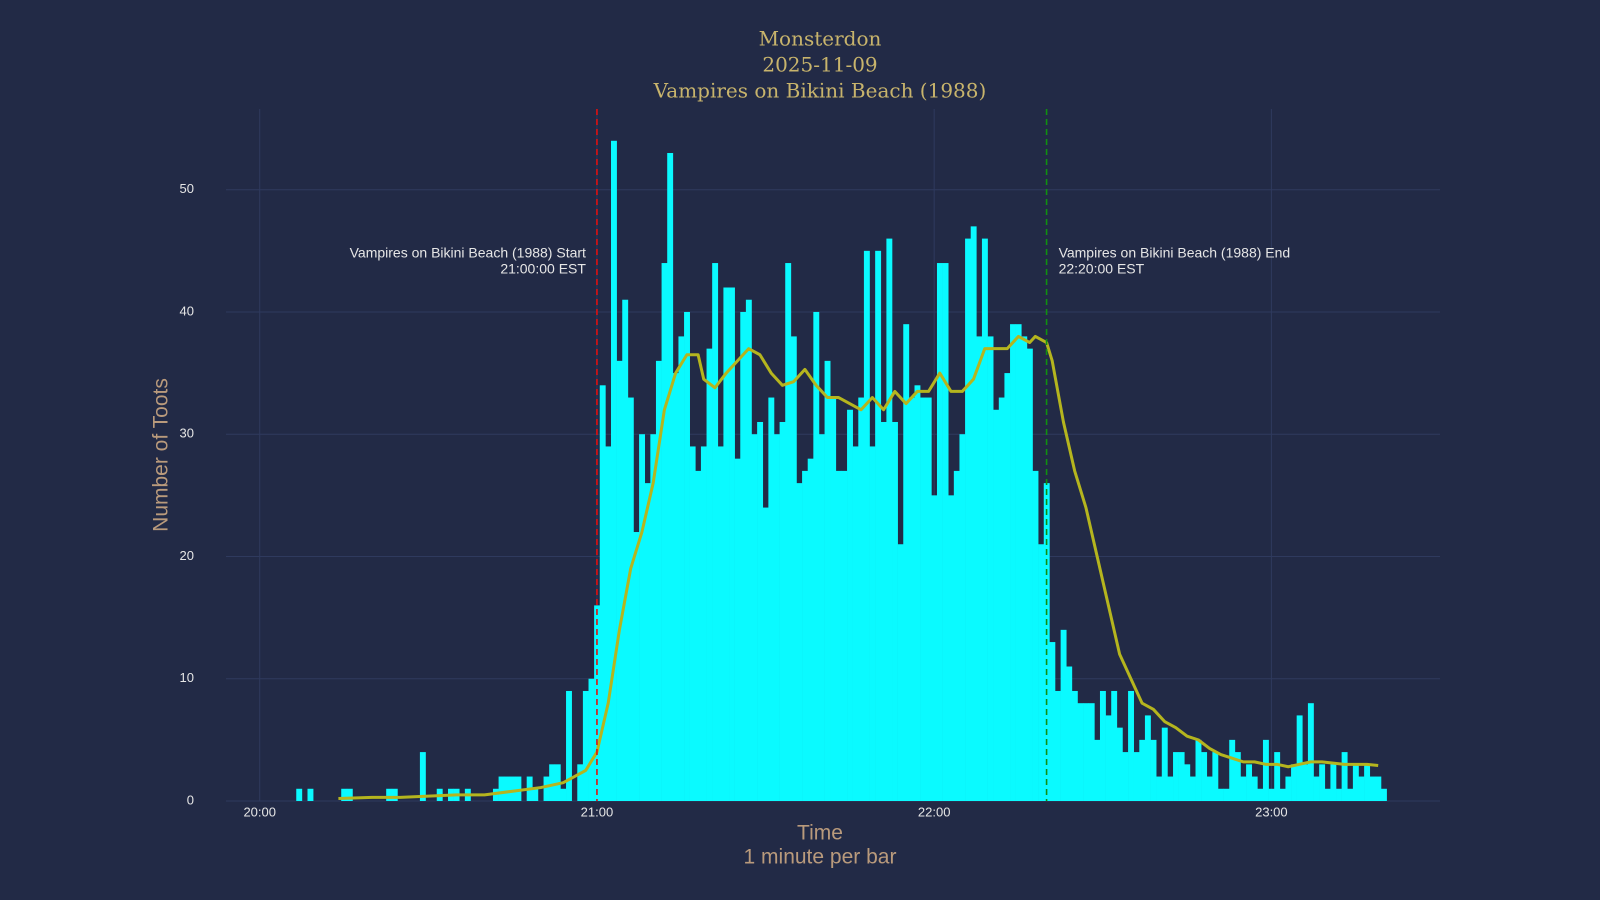  I want to click on x-tick-label: 20:00, so click(259, 811).